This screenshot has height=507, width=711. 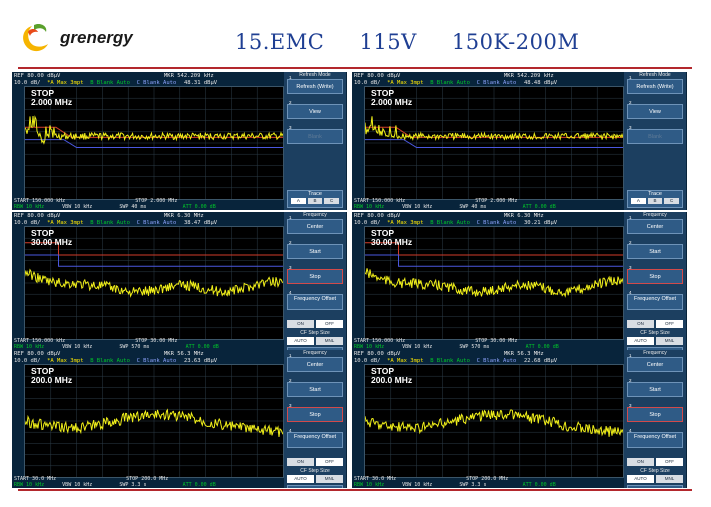 I want to click on menu-title: Frequency, so click(x=315, y=215).